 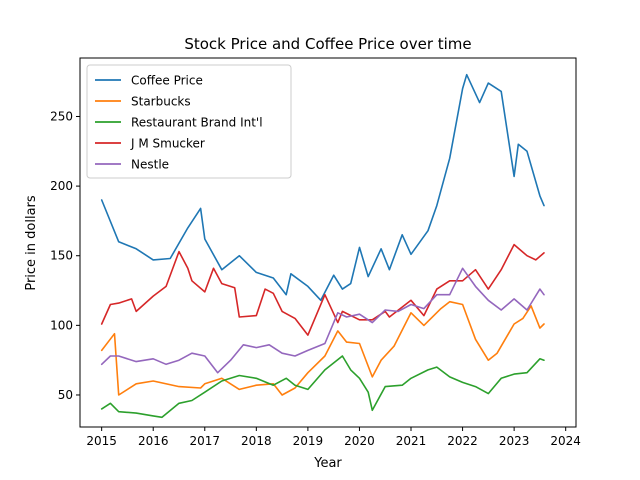 What do you see at coordinates (411, 441) in the screenshot?
I see `x-tick-label: 2021` at bounding box center [411, 441].